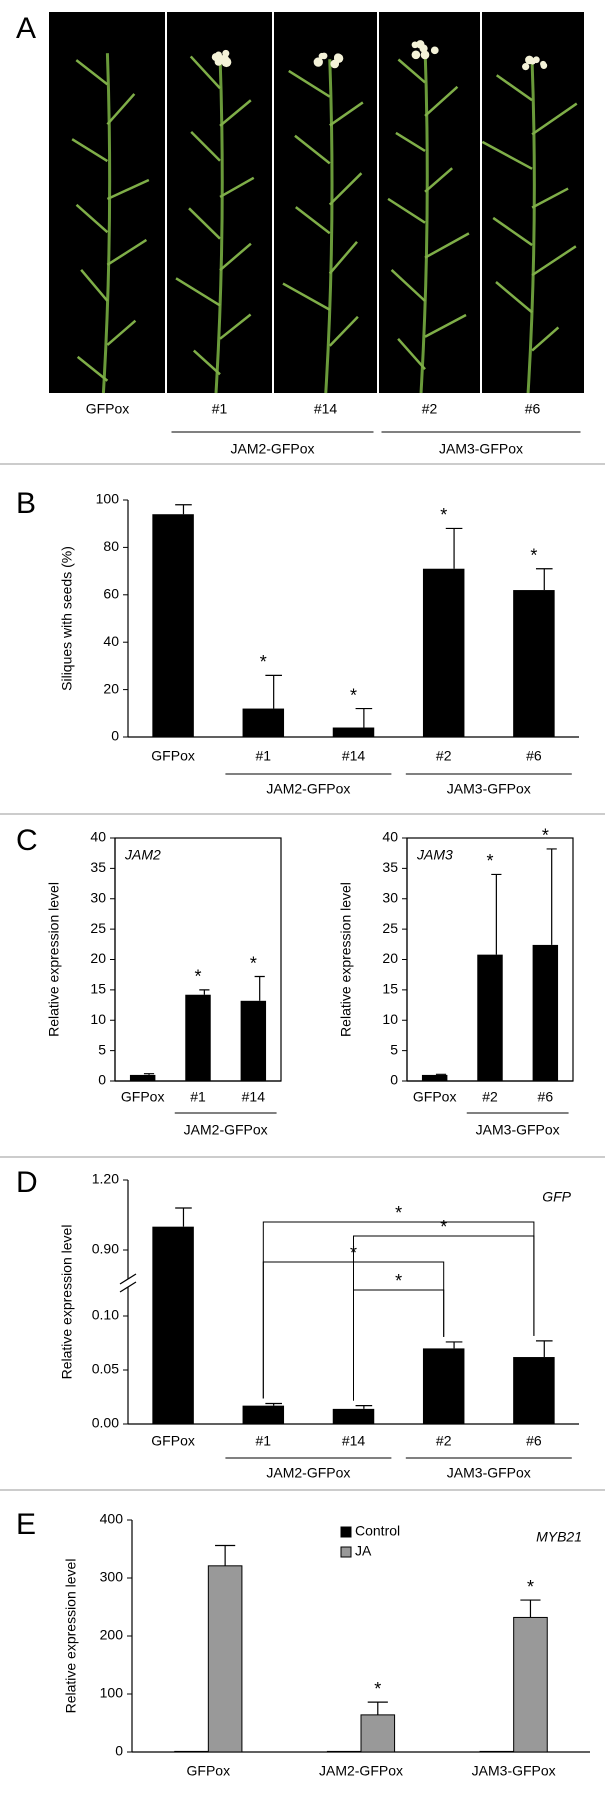 This screenshot has height=1800, width=605. I want to click on comparison-bracket, so click(399, 1345).